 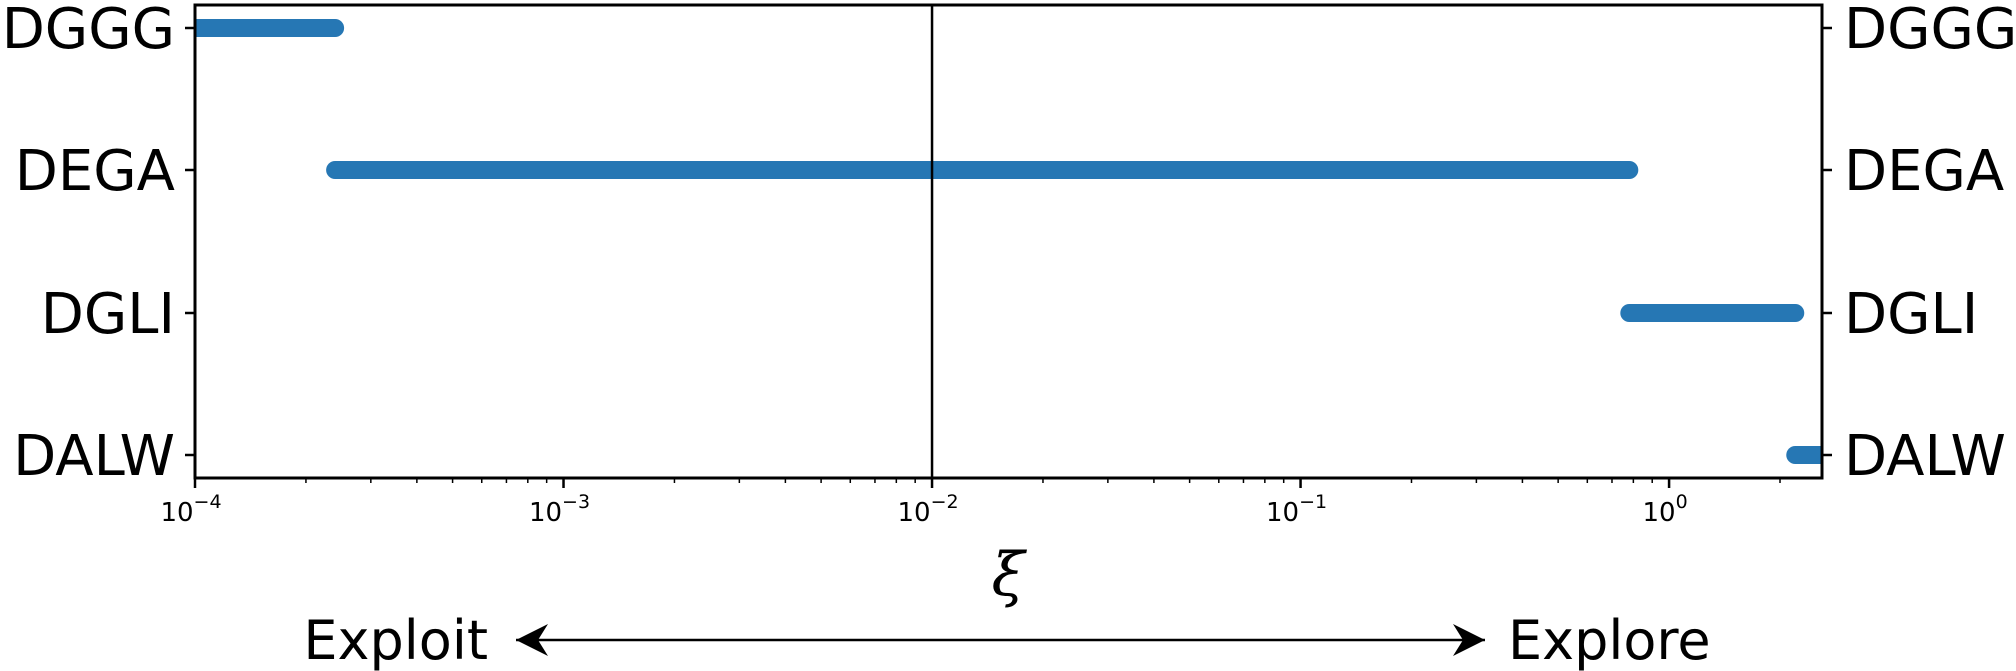 What do you see at coordinates (1930, 31) in the screenshot?
I see `y-tick-label-right-dggg: DGGG` at bounding box center [1930, 31].